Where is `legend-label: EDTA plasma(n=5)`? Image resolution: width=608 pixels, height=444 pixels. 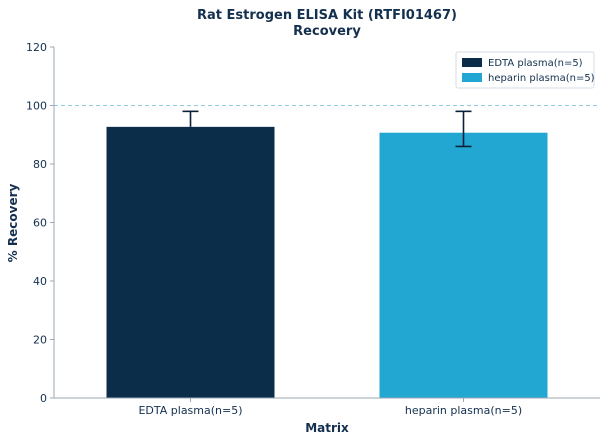
legend-label: EDTA plasma(n=5) is located at coordinates (535, 63).